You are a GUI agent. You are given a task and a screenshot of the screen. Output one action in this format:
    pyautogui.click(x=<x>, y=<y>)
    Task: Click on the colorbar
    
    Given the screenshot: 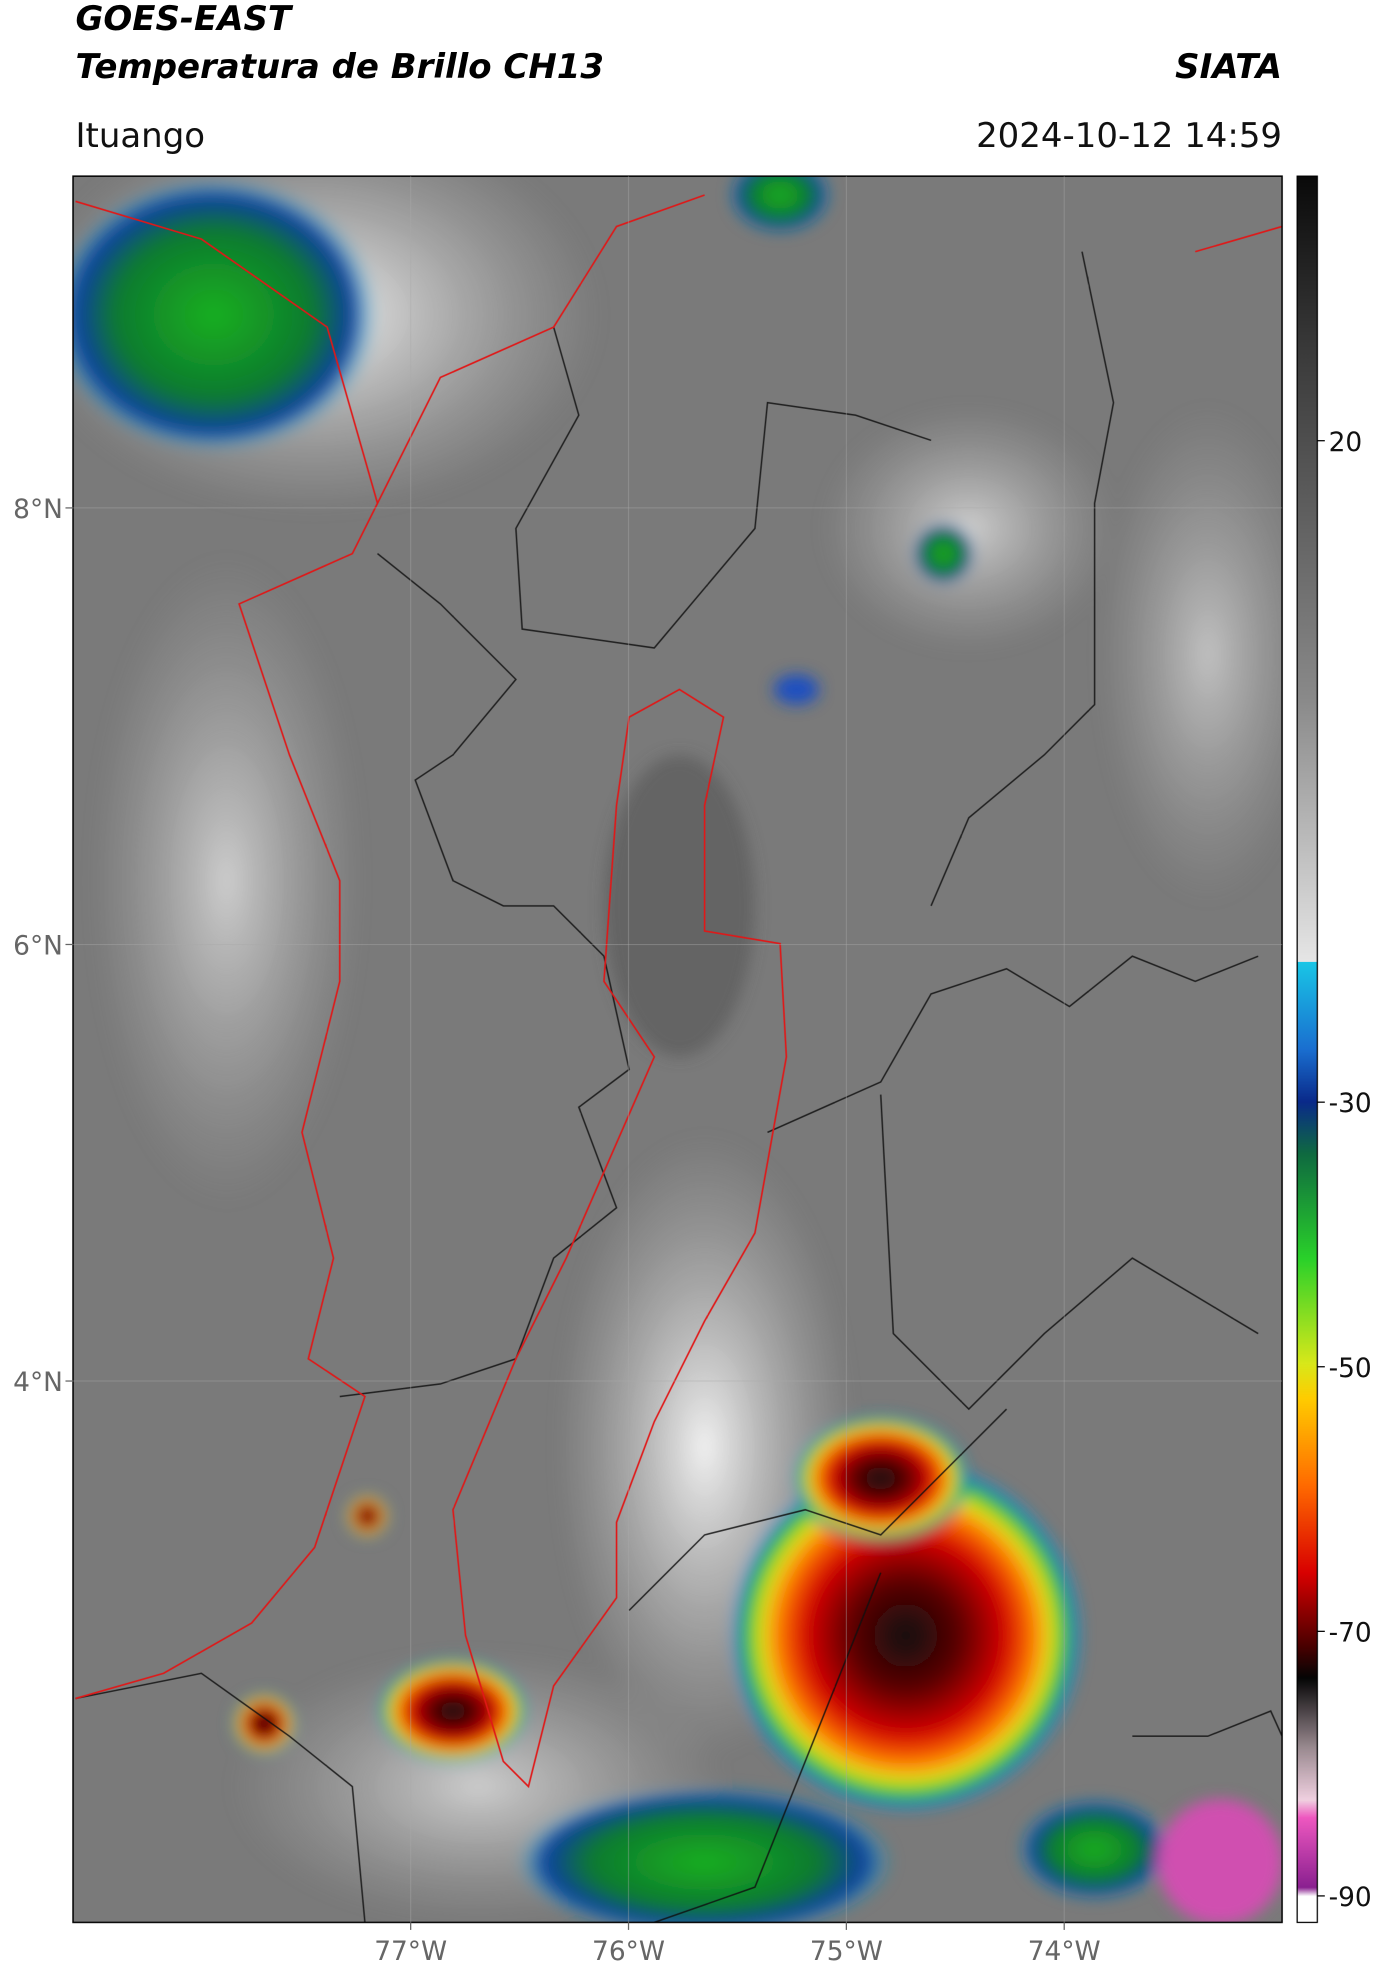 What is the action you would take?
    pyautogui.click(x=1307, y=1049)
    